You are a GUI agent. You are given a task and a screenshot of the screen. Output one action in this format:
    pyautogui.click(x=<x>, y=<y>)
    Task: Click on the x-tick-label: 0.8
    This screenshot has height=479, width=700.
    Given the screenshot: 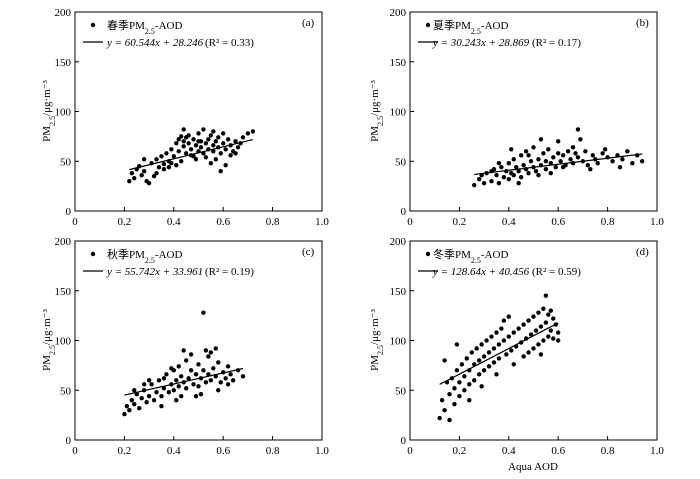 What is the action you would take?
    pyautogui.click(x=273, y=222)
    